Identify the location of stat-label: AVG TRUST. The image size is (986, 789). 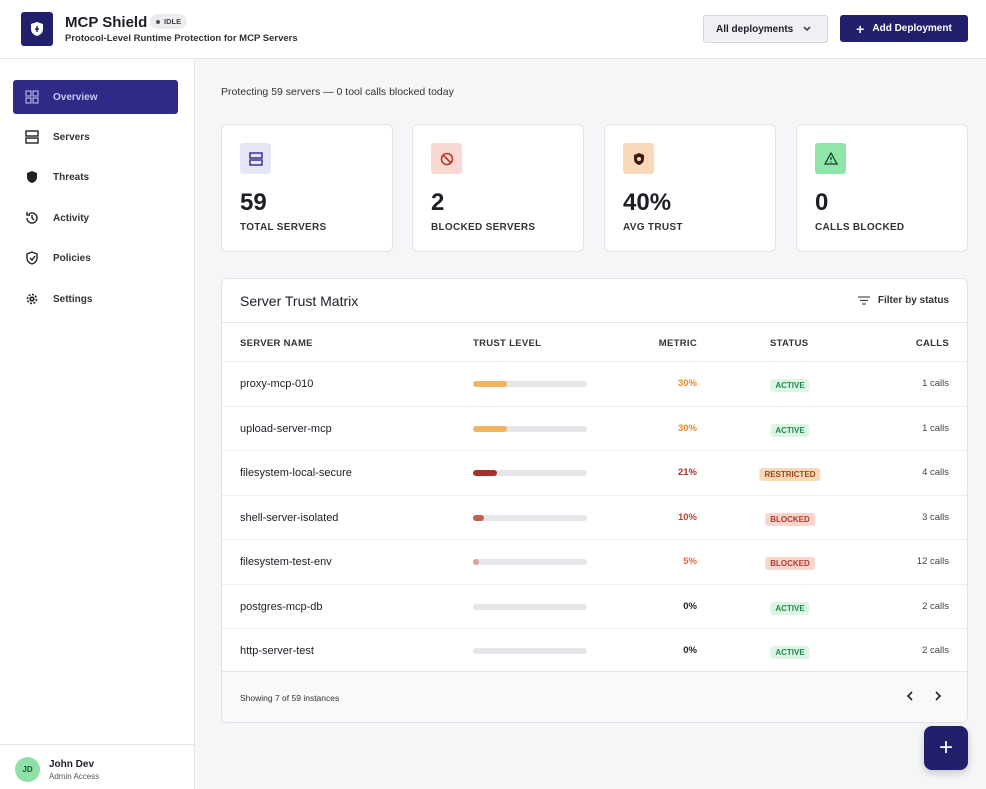
(653, 227).